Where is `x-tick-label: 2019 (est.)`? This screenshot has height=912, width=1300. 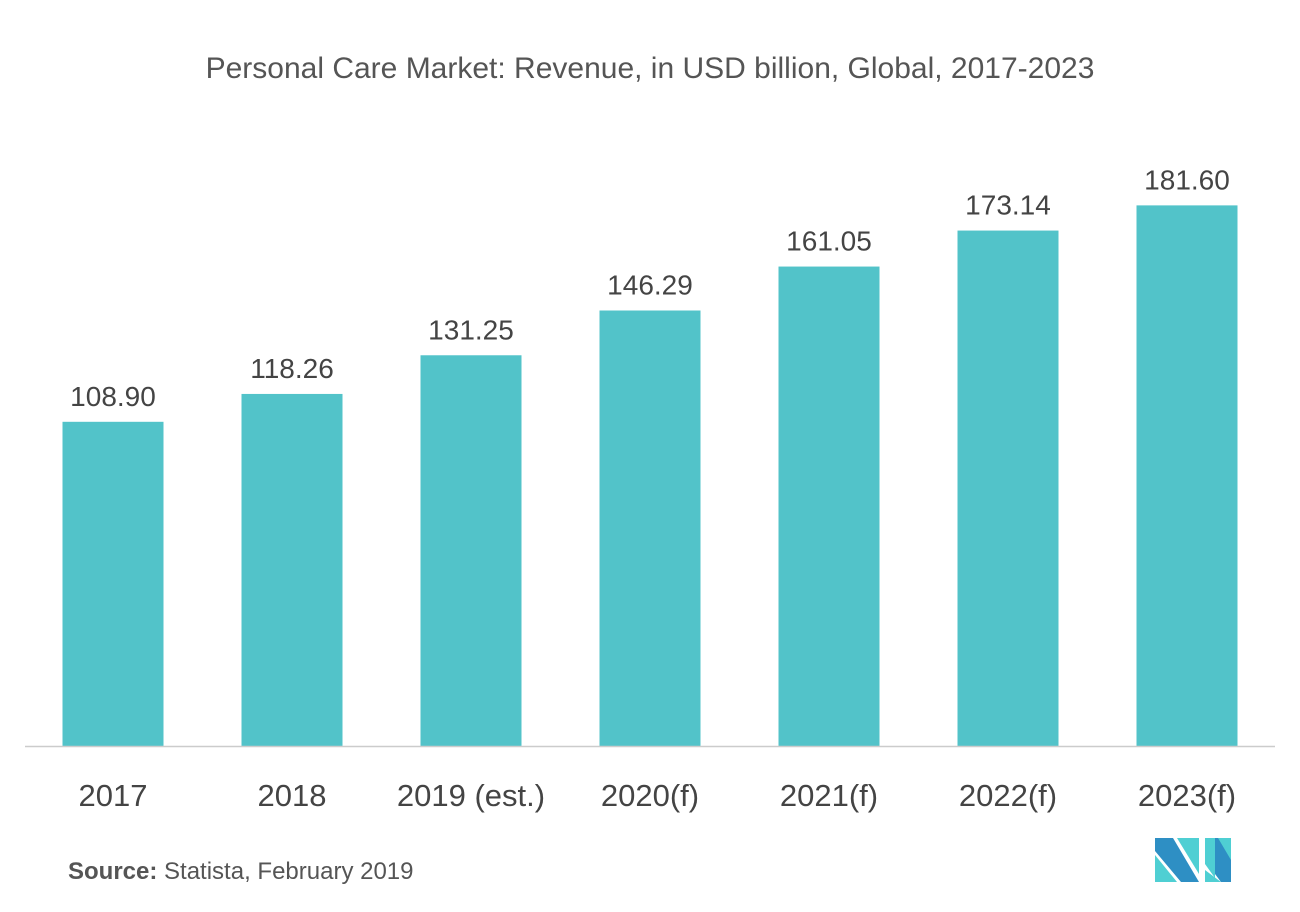
x-tick-label: 2019 (est.) is located at coordinates (471, 795).